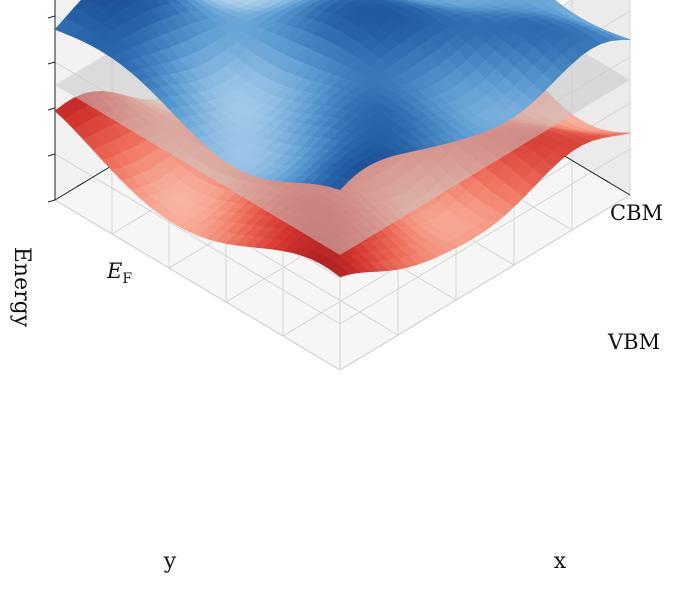 The image size is (685, 604). I want to click on y-axis-label: y, so click(170, 561).